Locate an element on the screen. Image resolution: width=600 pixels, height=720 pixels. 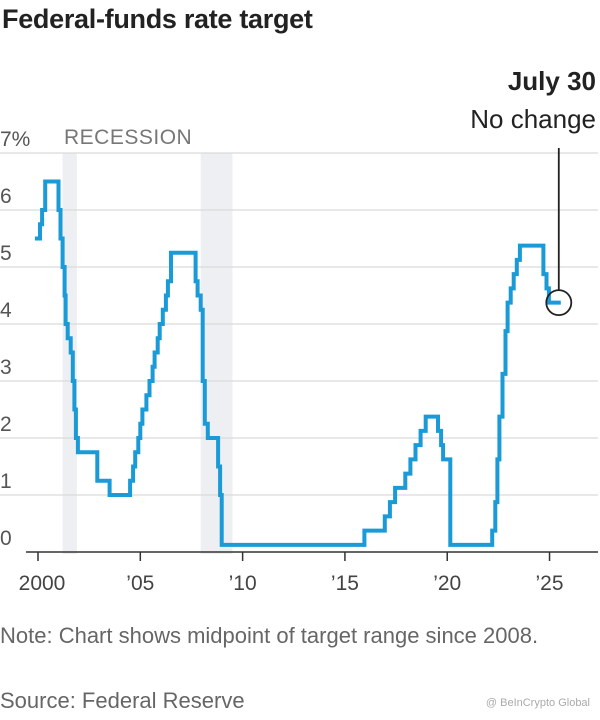
y-tick-label-7: 7% is located at coordinates (15, 139).